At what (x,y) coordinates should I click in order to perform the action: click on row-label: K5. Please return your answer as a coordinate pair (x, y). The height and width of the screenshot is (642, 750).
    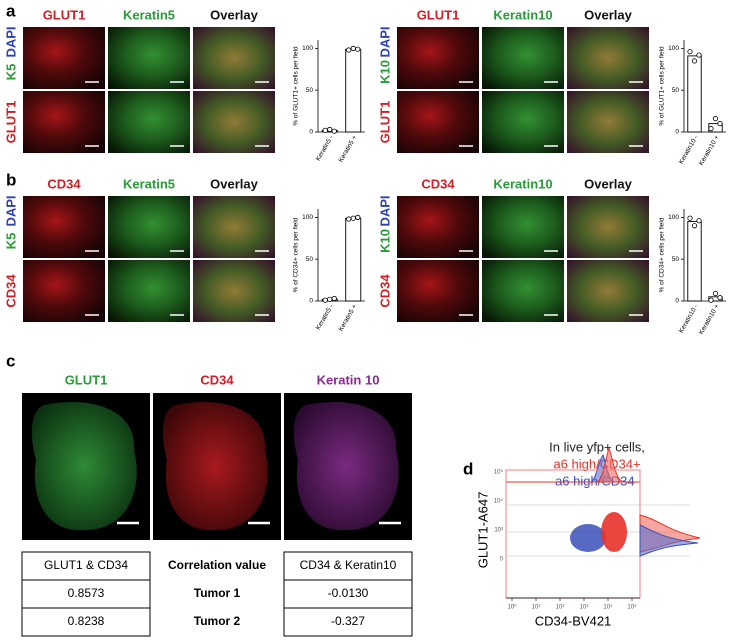
    Looking at the image, I should click on (10, 241).